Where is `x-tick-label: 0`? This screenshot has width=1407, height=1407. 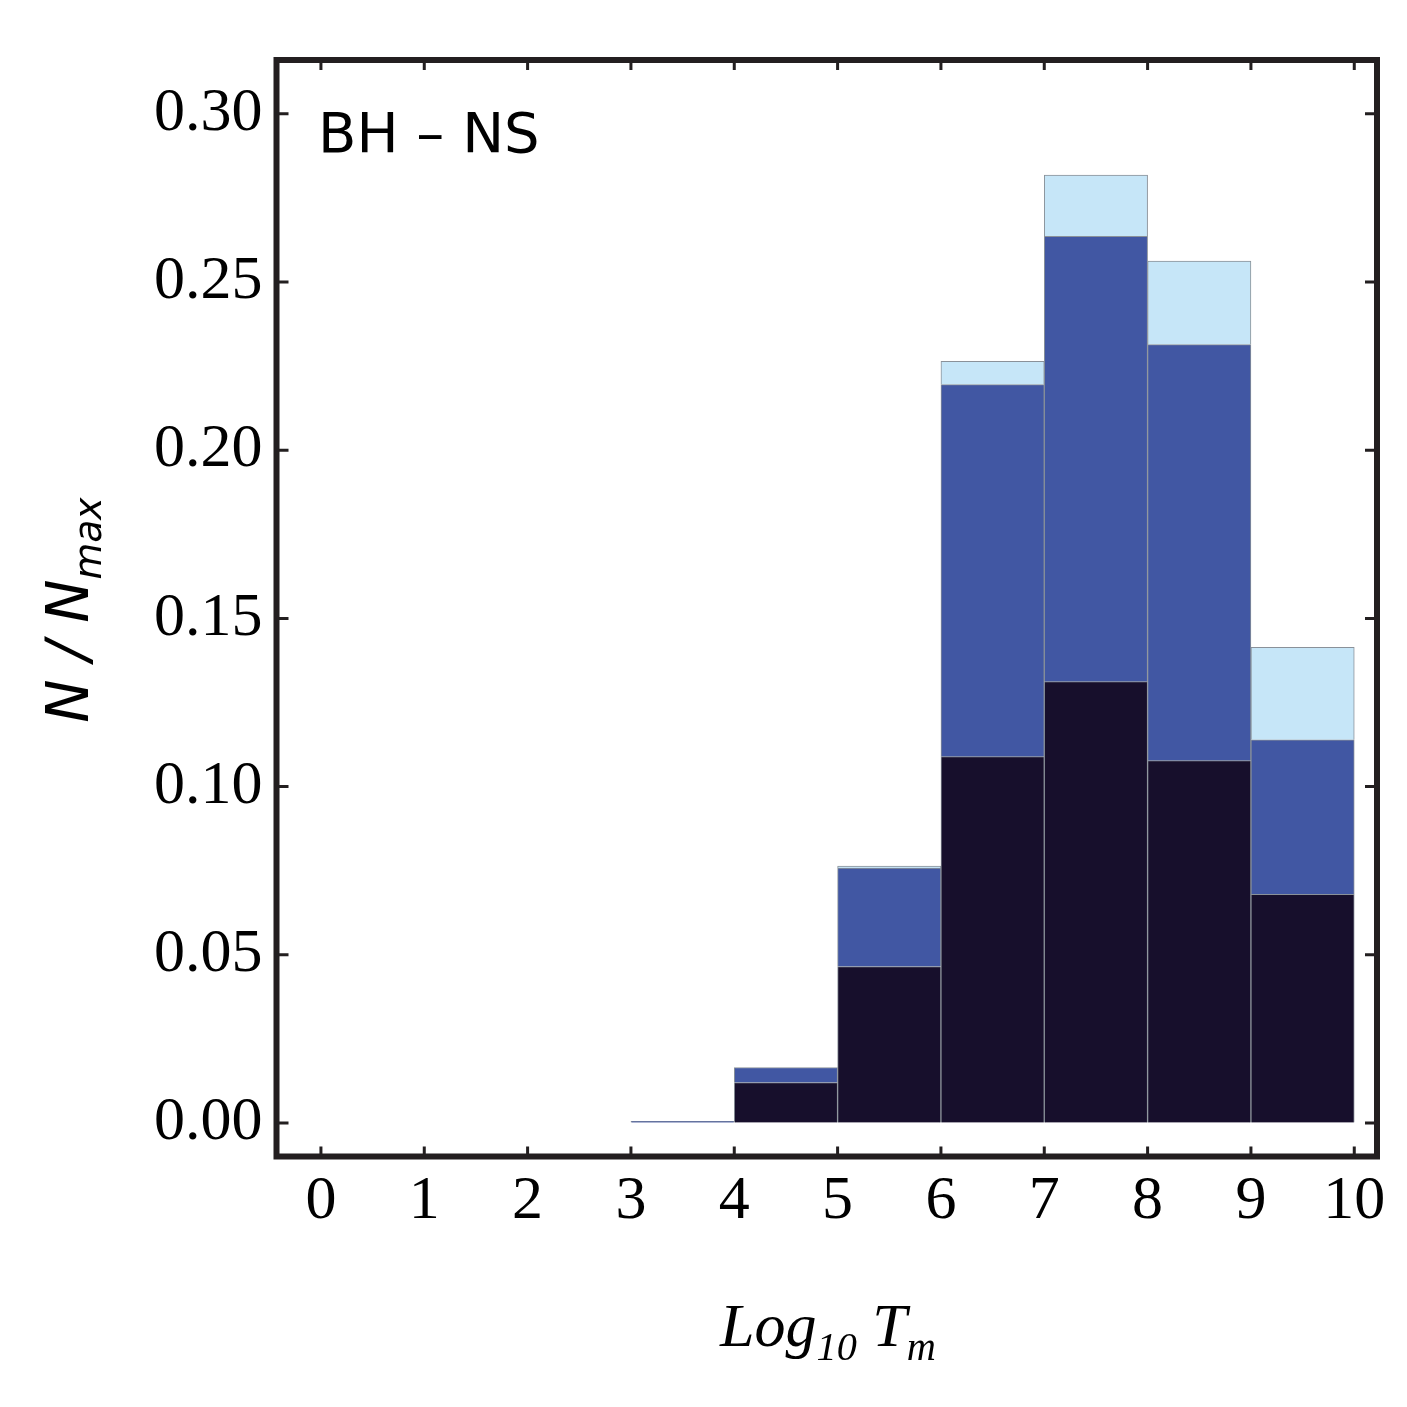 x-tick-label: 0 is located at coordinates (321, 1197).